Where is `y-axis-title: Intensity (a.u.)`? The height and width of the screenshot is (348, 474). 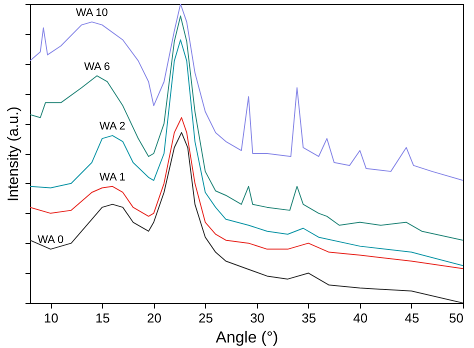 y-axis-title: Intensity (a.u.) is located at coordinates (13, 154).